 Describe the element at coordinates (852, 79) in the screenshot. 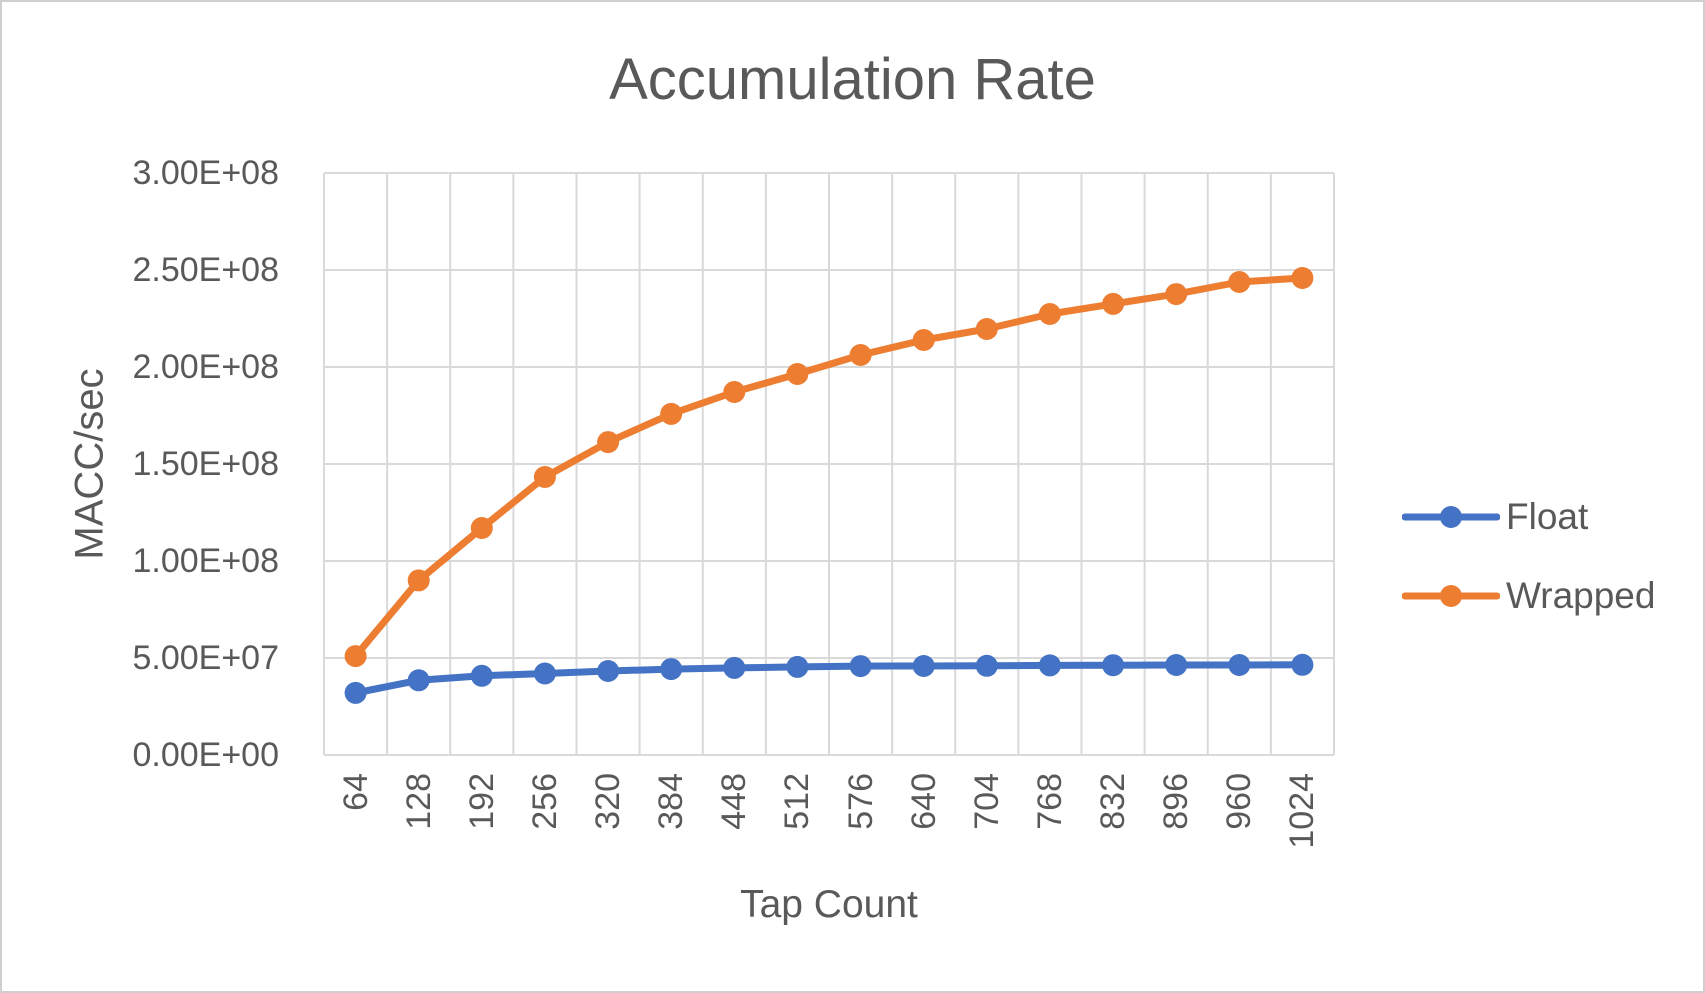

I see `chart-title: Accumulation Rate` at that location.